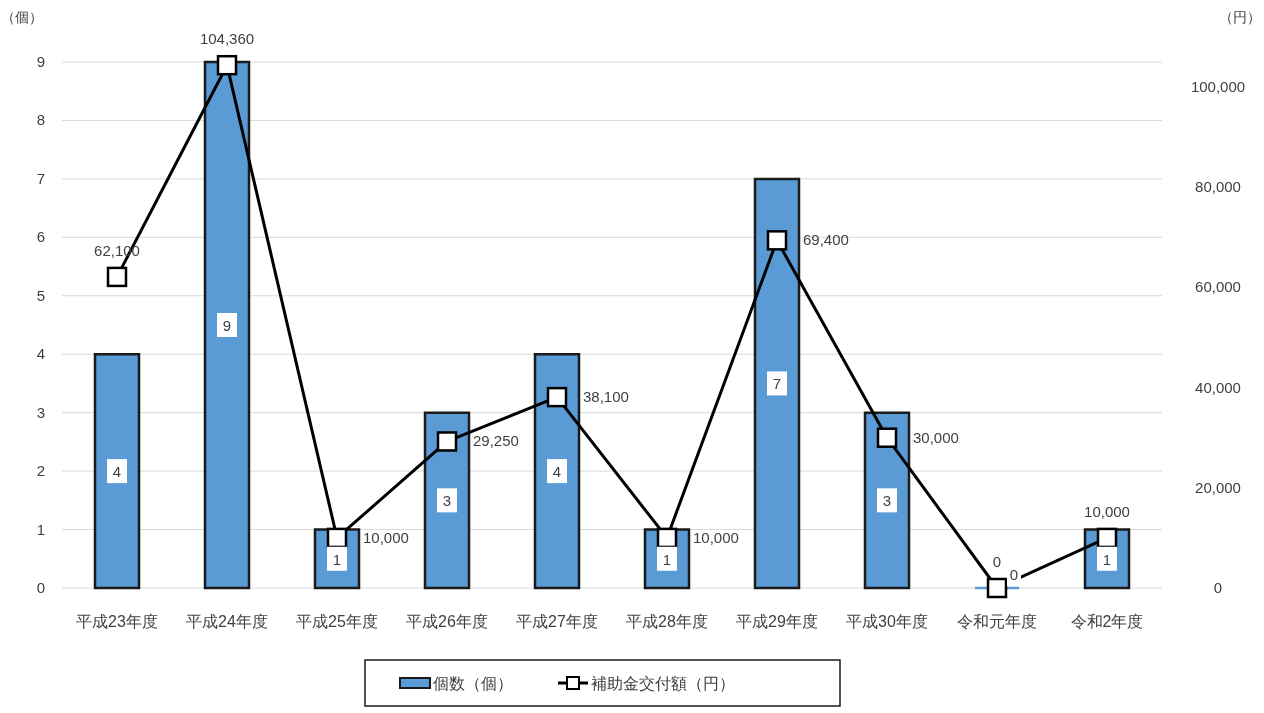 The width and height of the screenshot is (1264, 713). I want to click on data-label: 9, so click(227, 325).